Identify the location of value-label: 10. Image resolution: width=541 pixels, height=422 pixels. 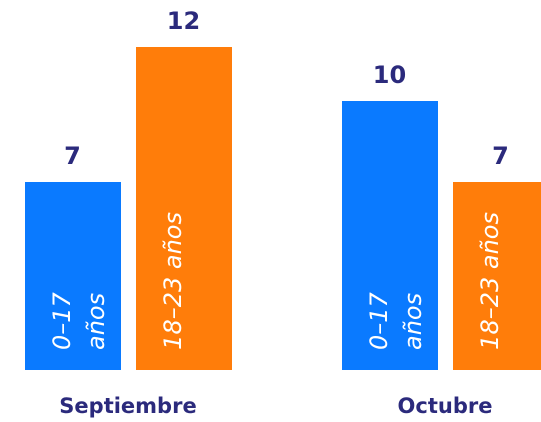
(389, 74).